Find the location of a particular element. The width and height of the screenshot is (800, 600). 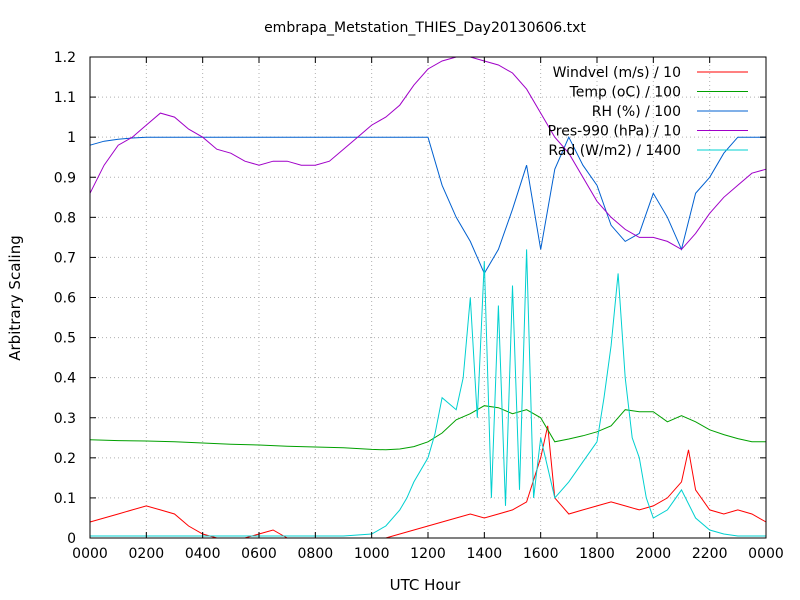

y-tick-label: 0.9 is located at coordinates (65, 178).